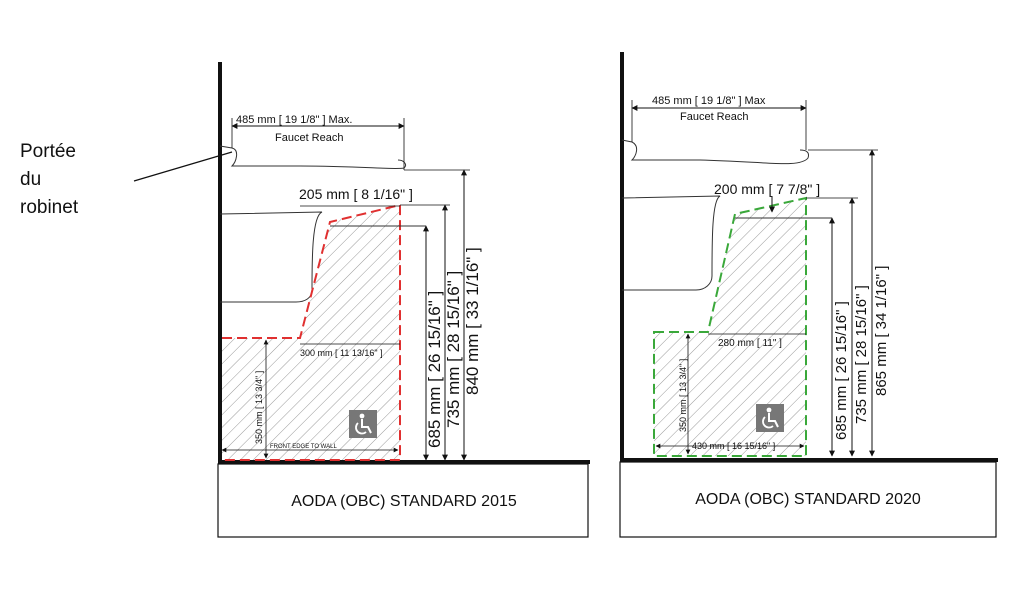 Image resolution: width=1024 pixels, height=601 pixels. What do you see at coordinates (714, 117) in the screenshot?
I see `faucet-reach-label-2020: Faucet Reach` at bounding box center [714, 117].